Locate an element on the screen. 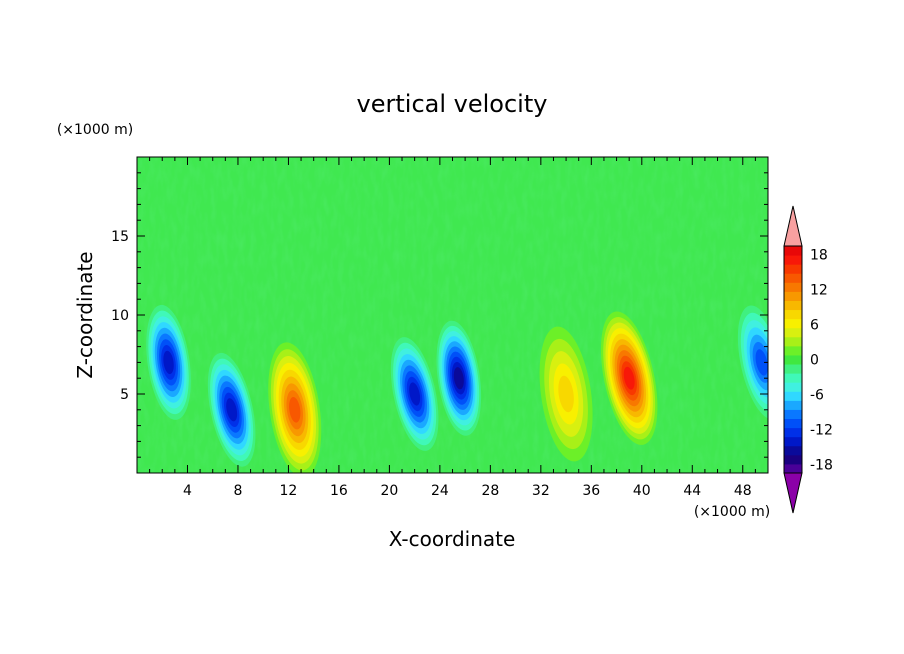 This screenshot has height=654, width=904. x-tick-label: 16 is located at coordinates (339, 491).